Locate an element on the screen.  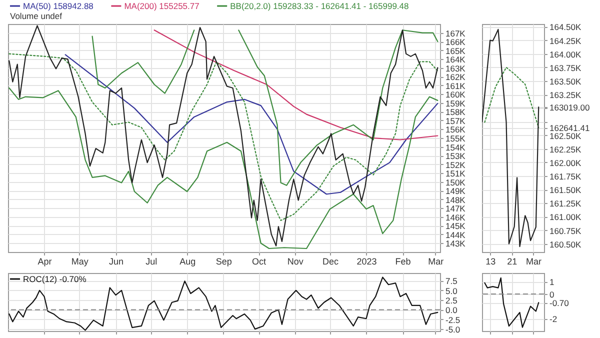
x-tick-label: Oct is located at coordinates (259, 261).